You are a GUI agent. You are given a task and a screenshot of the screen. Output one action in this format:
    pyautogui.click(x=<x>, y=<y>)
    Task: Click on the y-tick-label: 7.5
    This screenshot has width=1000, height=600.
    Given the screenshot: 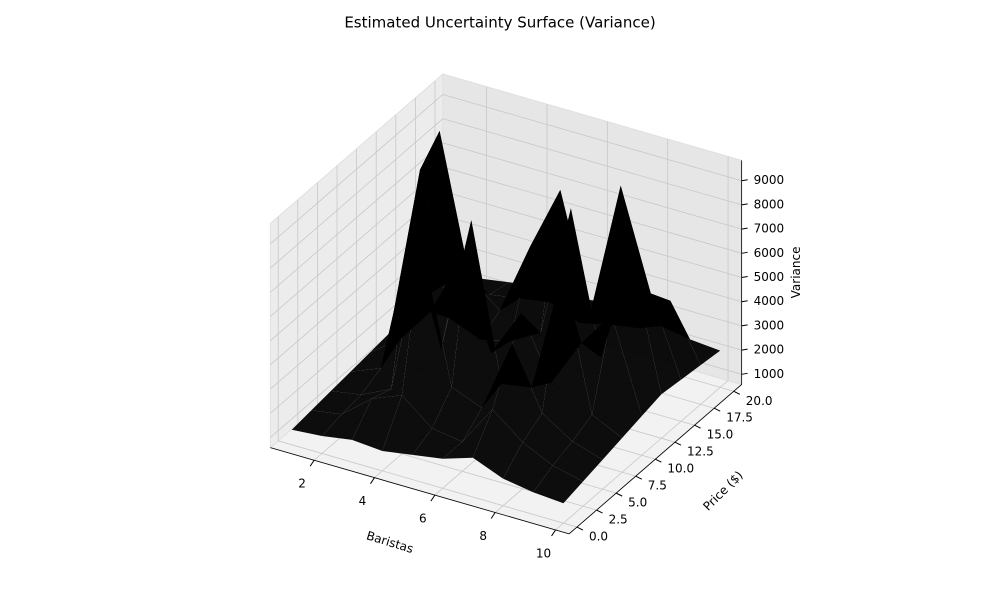 What is the action you would take?
    pyautogui.click(x=657, y=486)
    